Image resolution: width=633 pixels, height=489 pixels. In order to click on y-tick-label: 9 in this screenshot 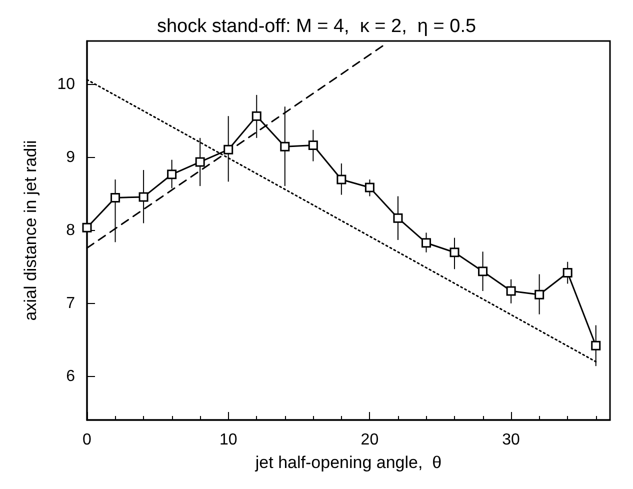, I will do `click(71, 157)`.